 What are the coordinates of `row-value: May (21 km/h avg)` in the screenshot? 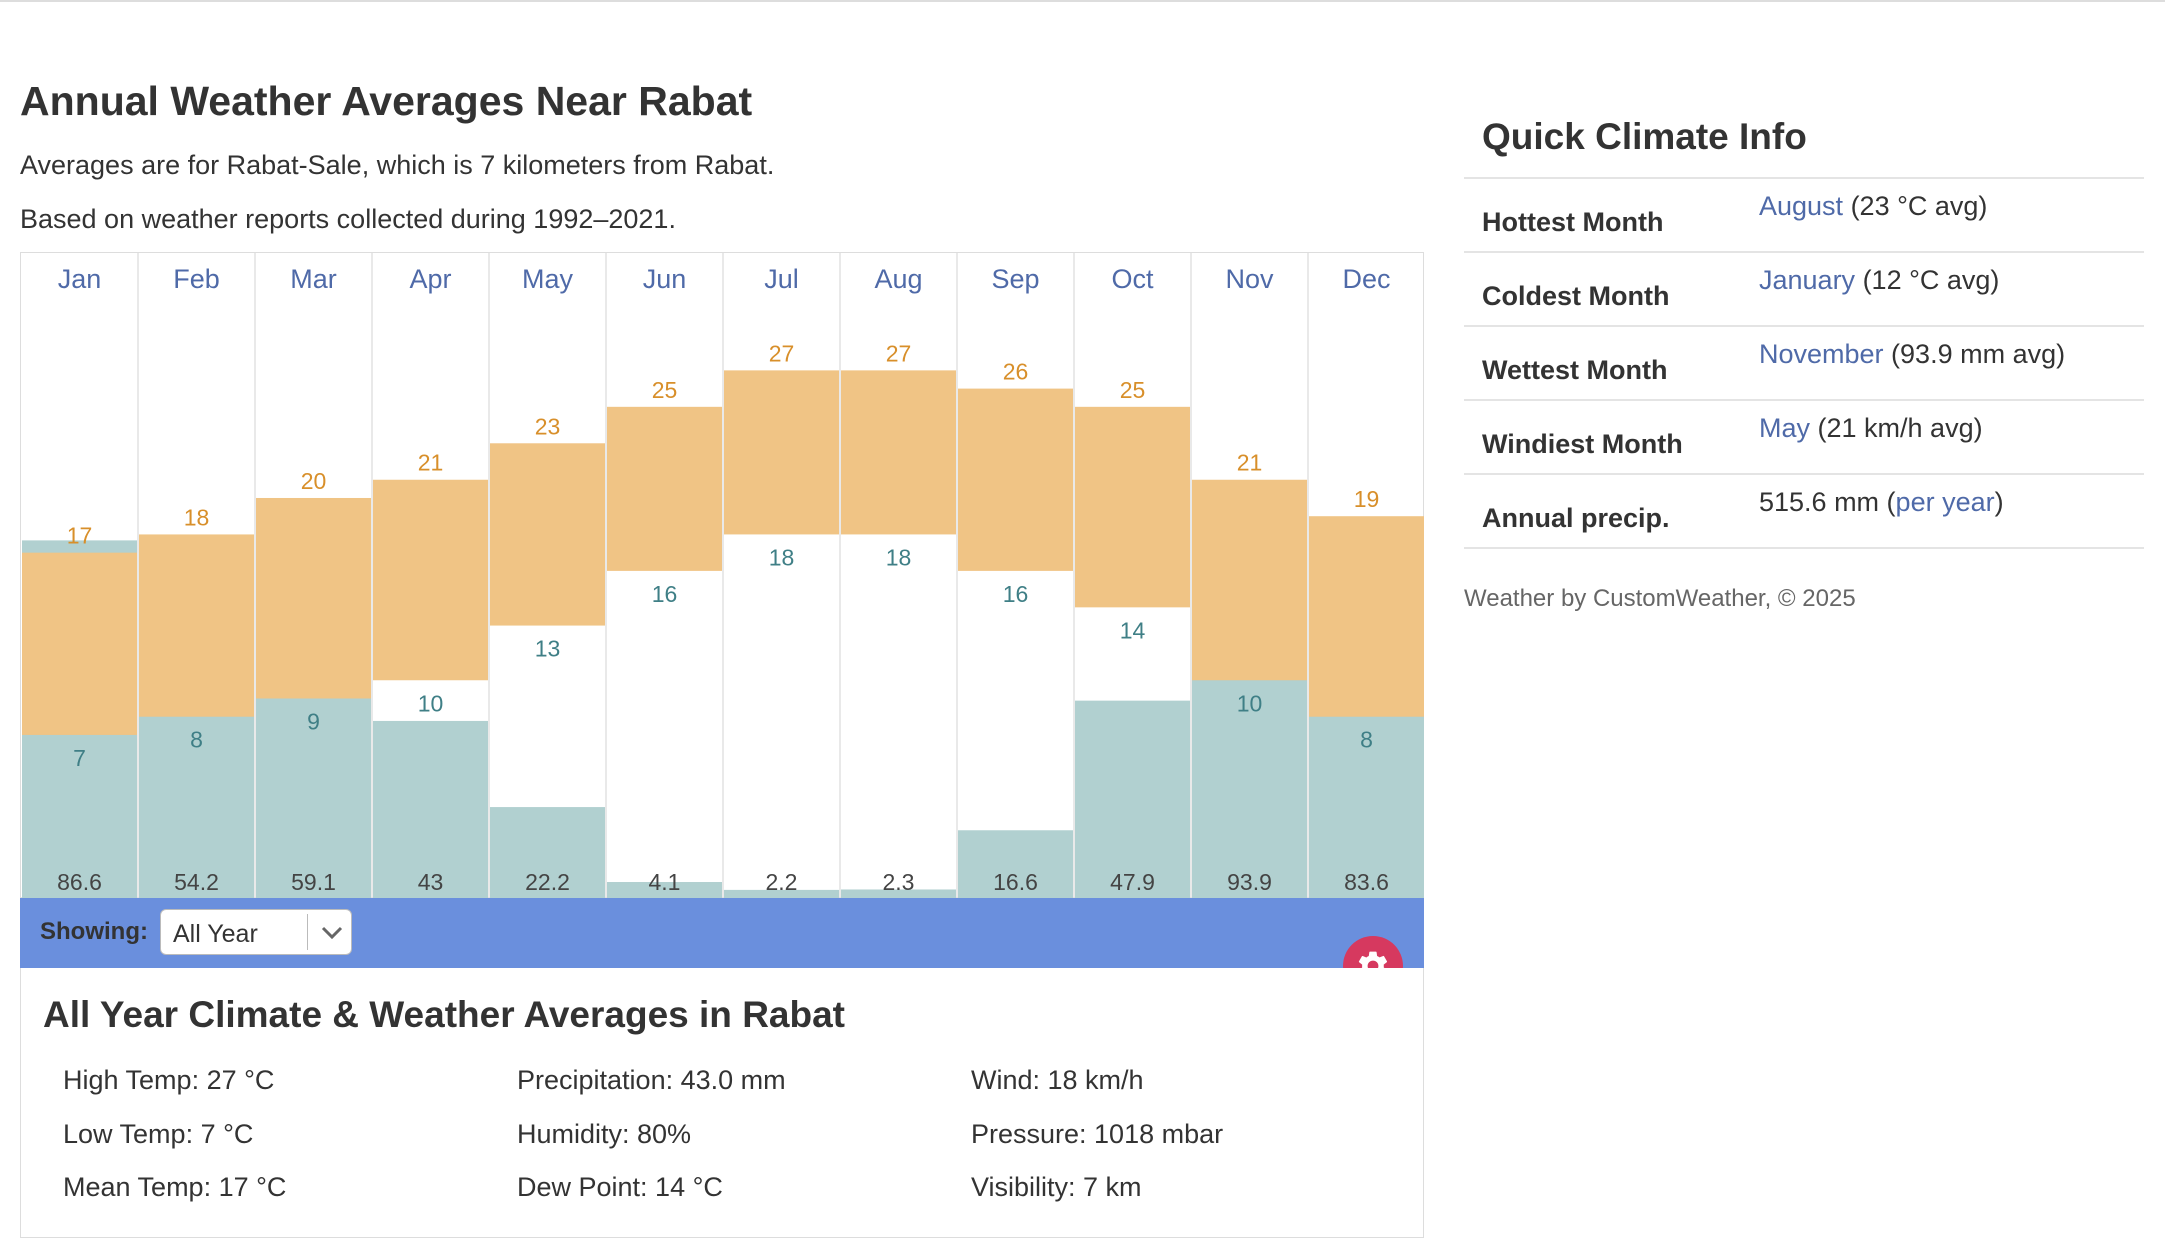 It's located at (1871, 428).